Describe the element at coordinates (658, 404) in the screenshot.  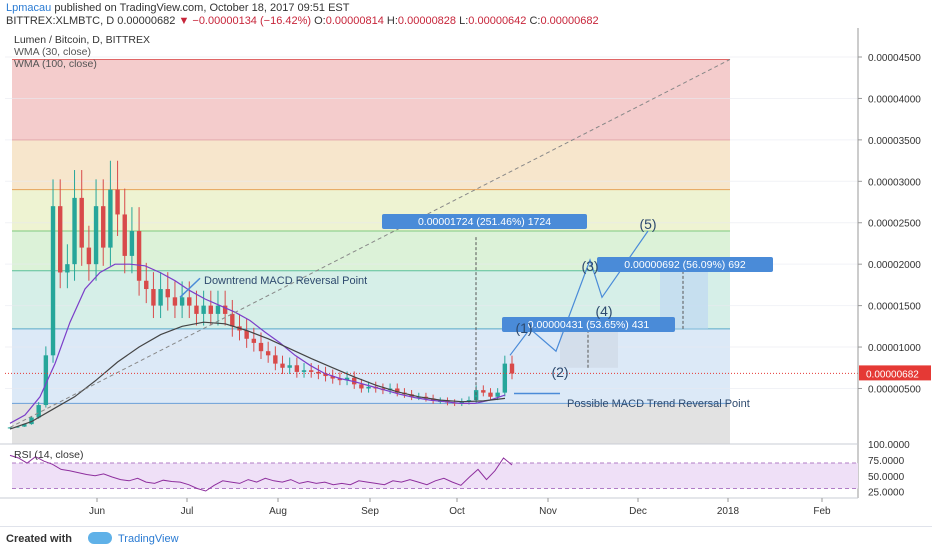
I see `uptrend-reversal-text: Possible MACD Trend Reversal Point` at that location.